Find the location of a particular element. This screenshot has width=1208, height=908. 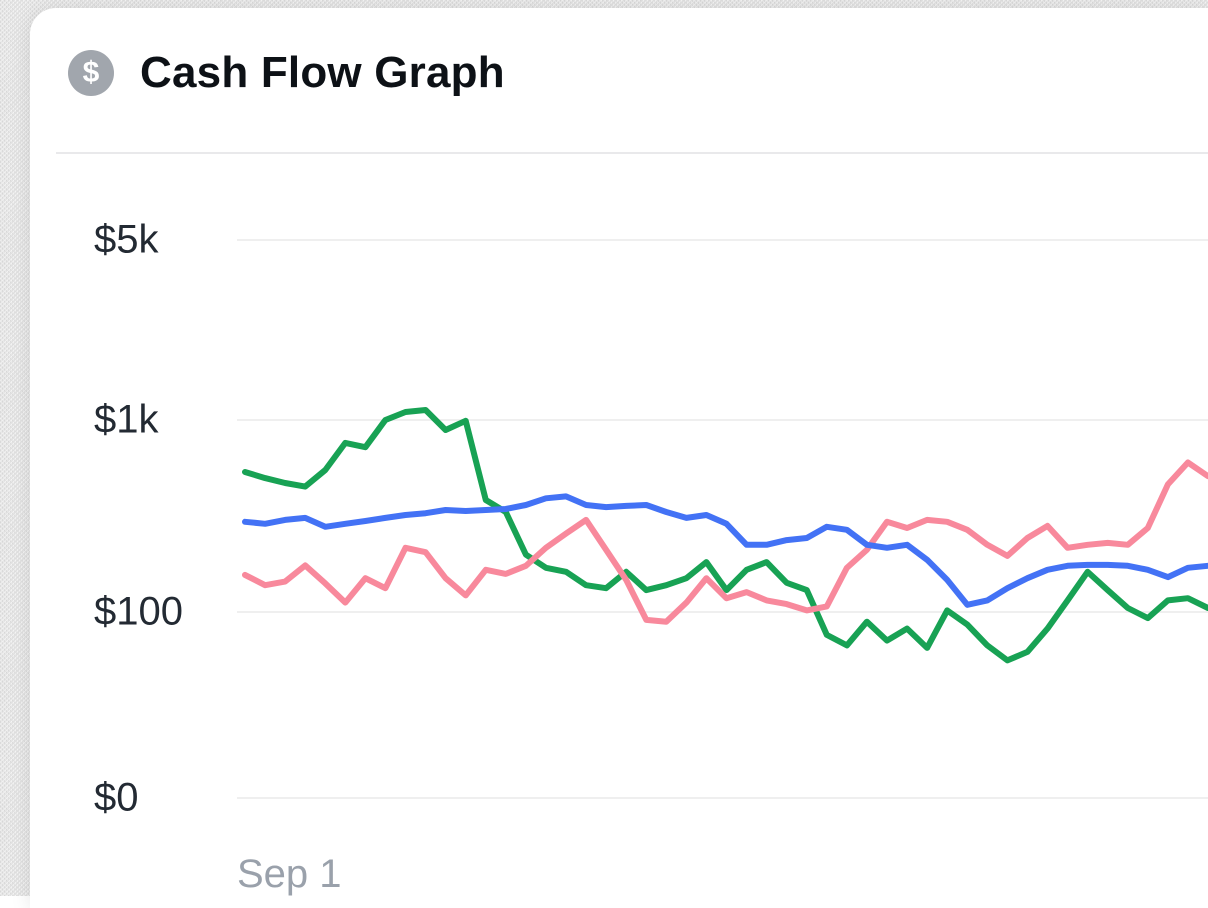

y-axis-label-100: $100 is located at coordinates (138, 611).